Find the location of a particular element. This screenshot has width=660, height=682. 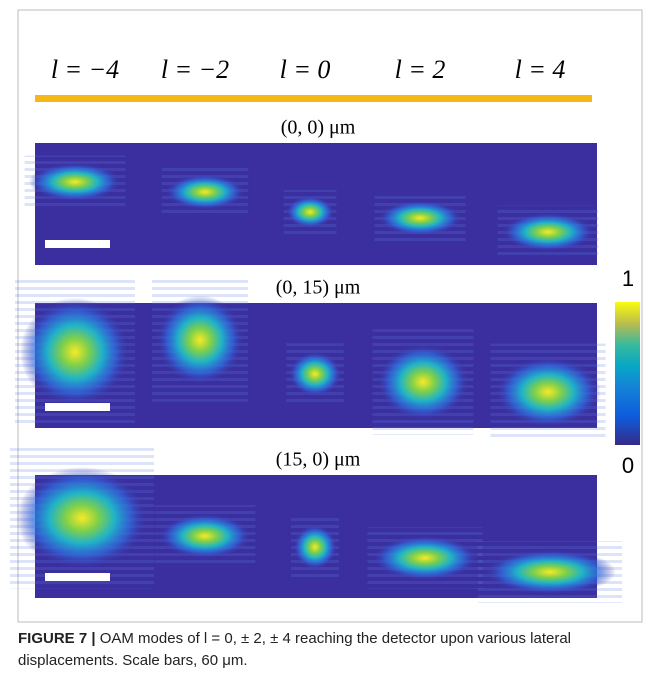

mode-label: l = 0 is located at coordinates (305, 69).